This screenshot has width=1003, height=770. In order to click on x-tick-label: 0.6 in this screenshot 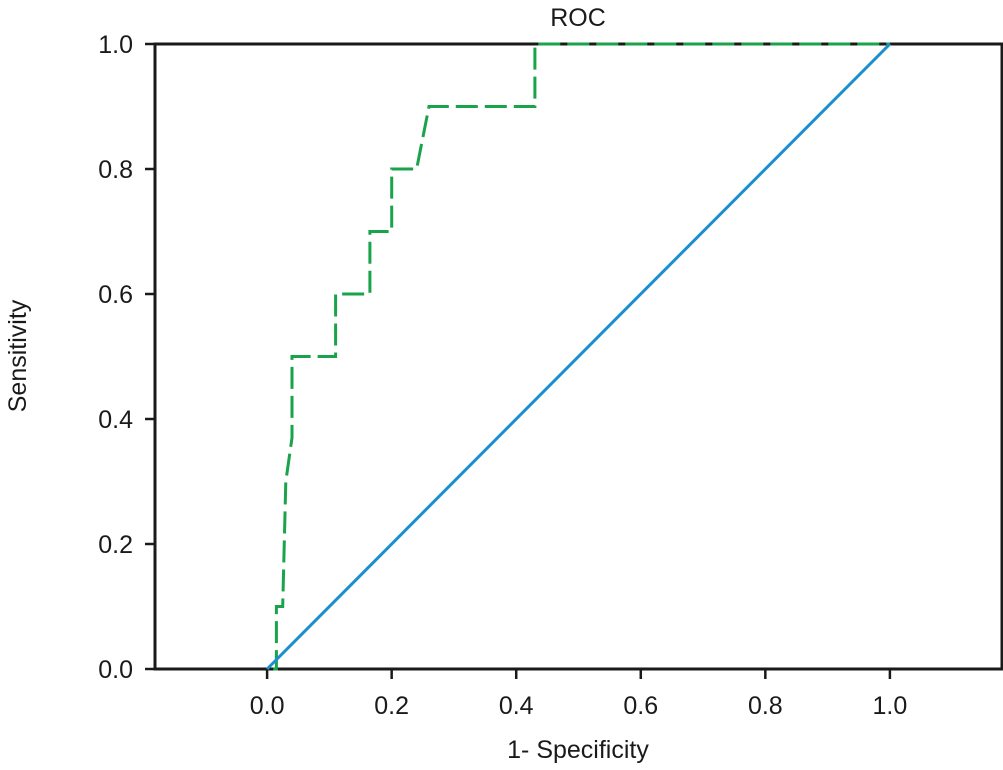, I will do `click(640, 706)`.